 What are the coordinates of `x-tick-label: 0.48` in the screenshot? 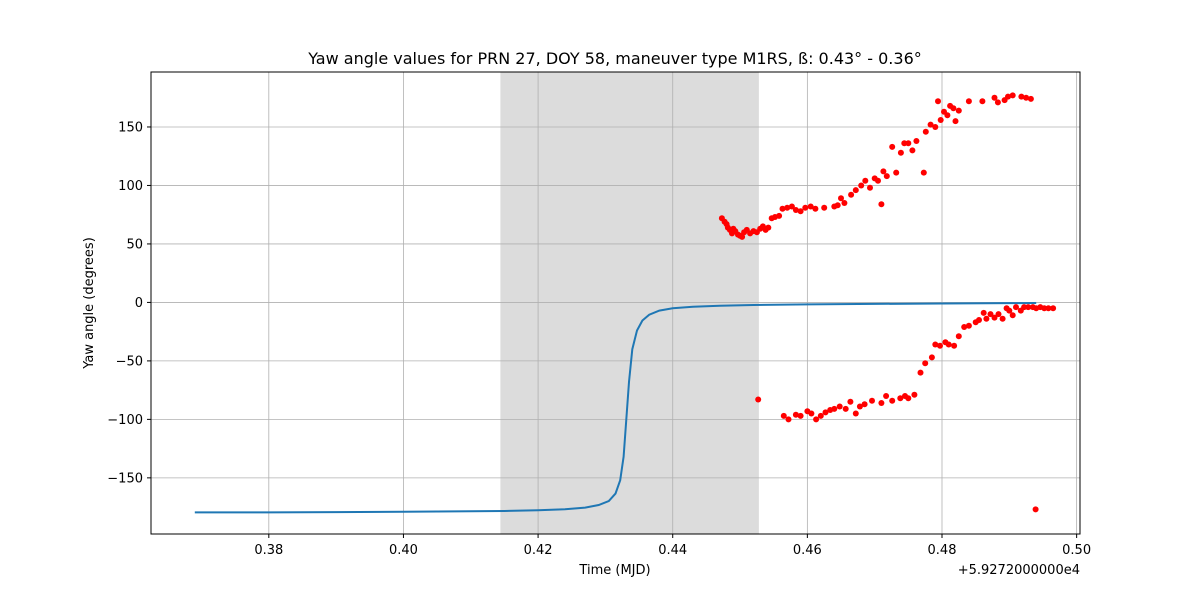 It's located at (942, 550).